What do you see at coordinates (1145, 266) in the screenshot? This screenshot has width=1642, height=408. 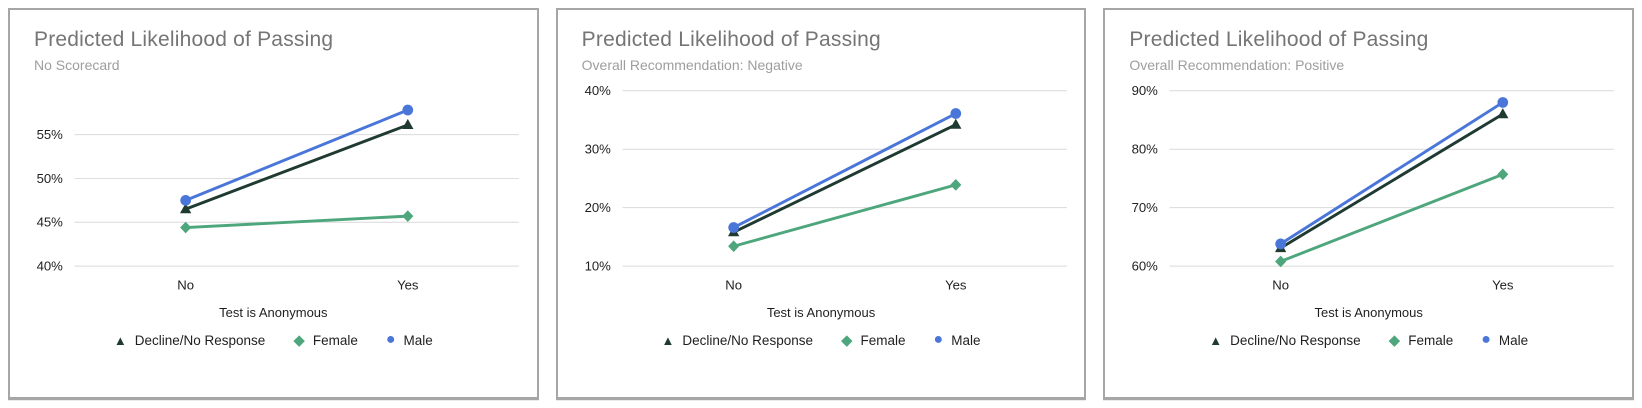 I see `y-tick-label: 60%` at bounding box center [1145, 266].